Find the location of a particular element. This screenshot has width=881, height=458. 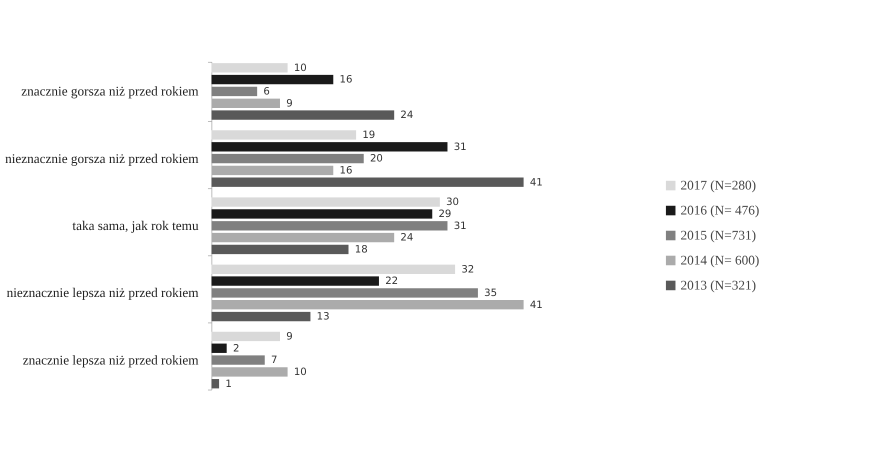

data-label: 29 is located at coordinates (445, 214).